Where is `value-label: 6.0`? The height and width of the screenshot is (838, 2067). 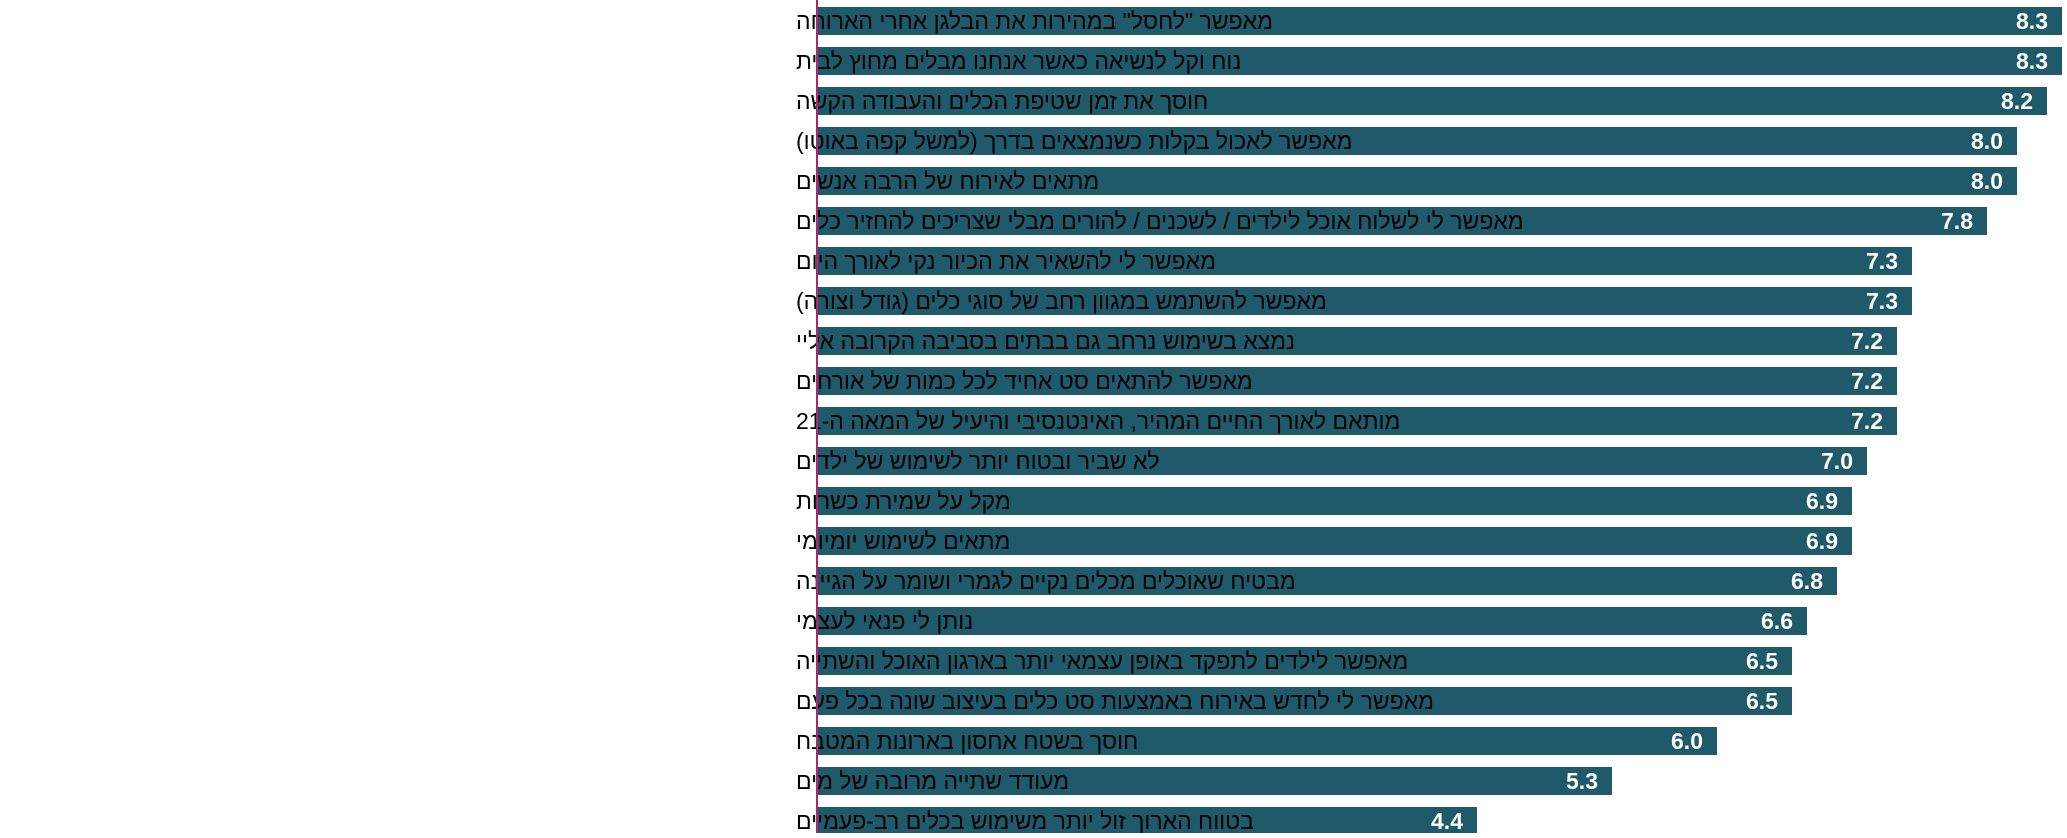
value-label: 6.0 is located at coordinates (1687, 741).